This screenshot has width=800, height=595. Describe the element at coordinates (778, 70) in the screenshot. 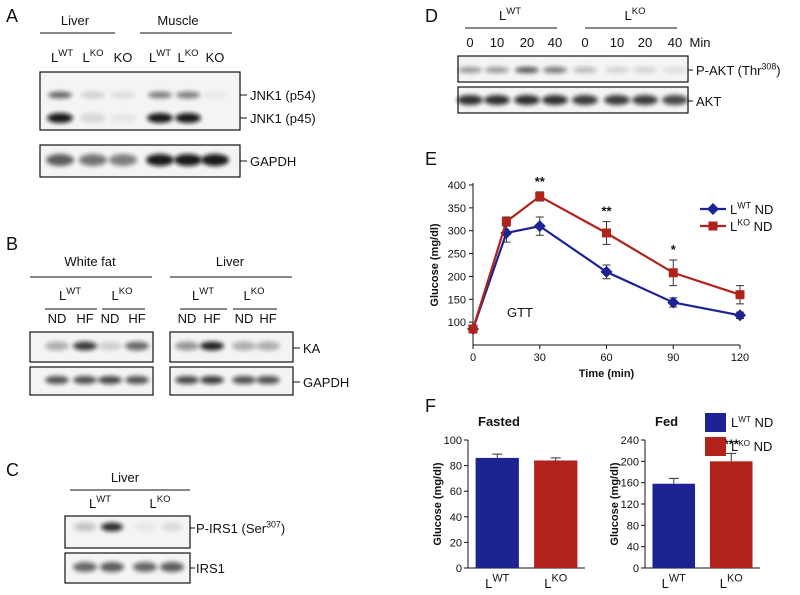

I see `text-segment: )` at that location.